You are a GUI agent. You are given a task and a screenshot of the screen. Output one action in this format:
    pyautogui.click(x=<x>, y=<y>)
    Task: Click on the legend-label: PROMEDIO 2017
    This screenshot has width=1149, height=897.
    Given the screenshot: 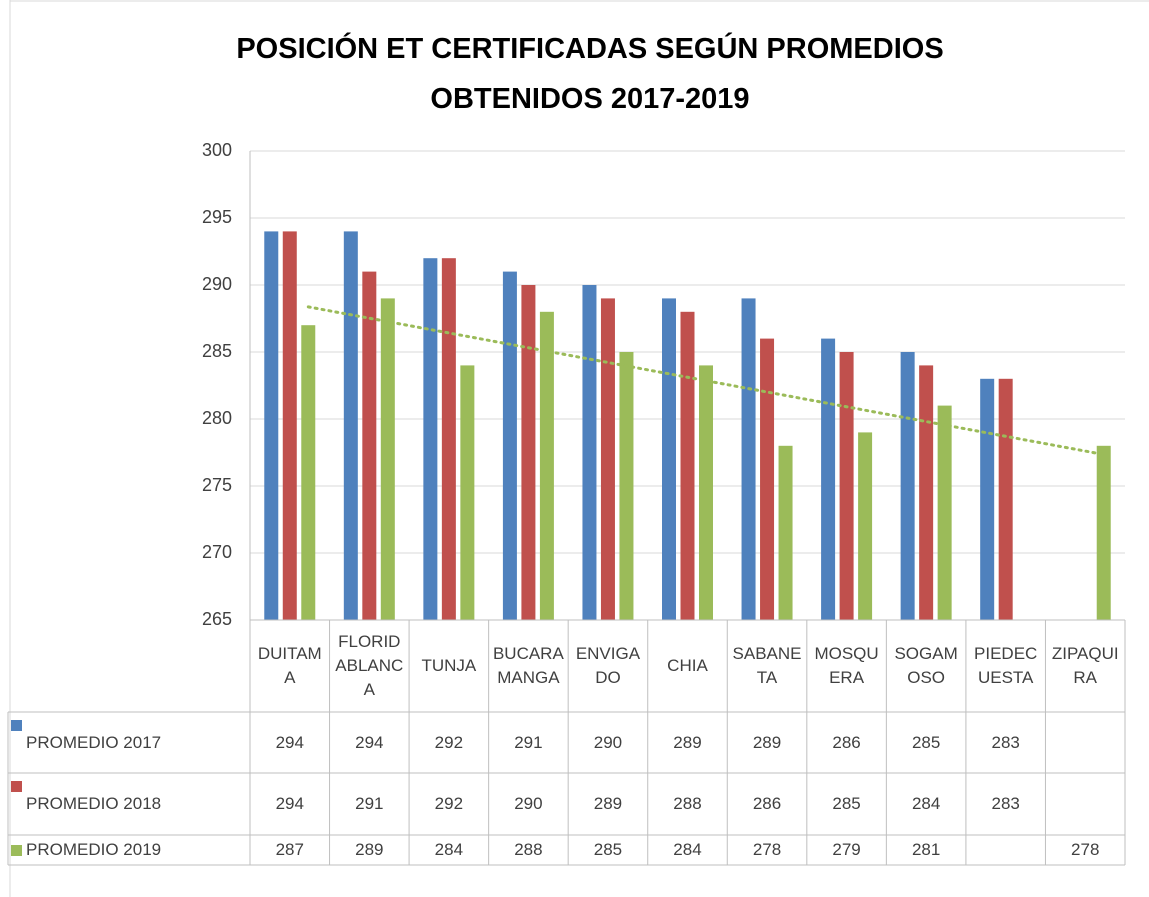 What is the action you would take?
    pyautogui.click(x=94, y=742)
    